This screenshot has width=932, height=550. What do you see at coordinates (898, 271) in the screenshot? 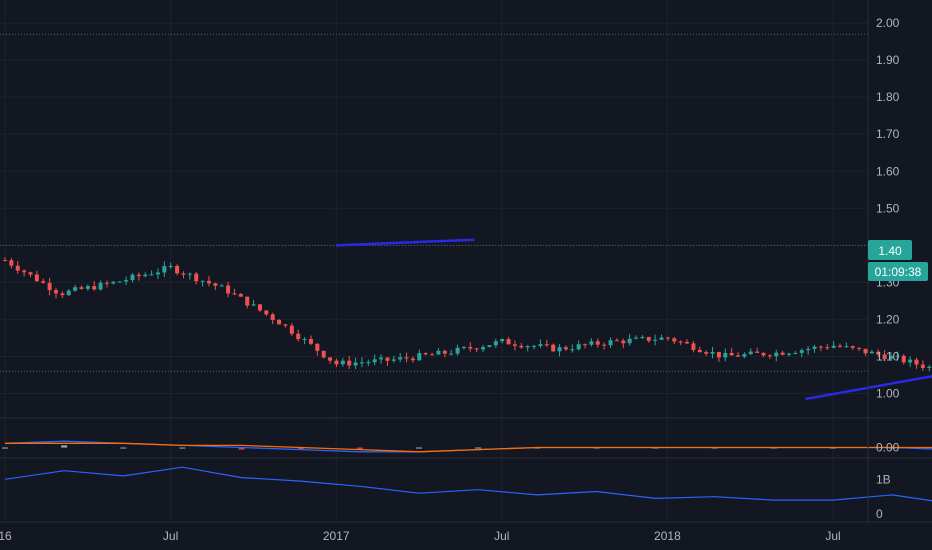
I see `countdown-badge: 01:09:38` at bounding box center [898, 271].